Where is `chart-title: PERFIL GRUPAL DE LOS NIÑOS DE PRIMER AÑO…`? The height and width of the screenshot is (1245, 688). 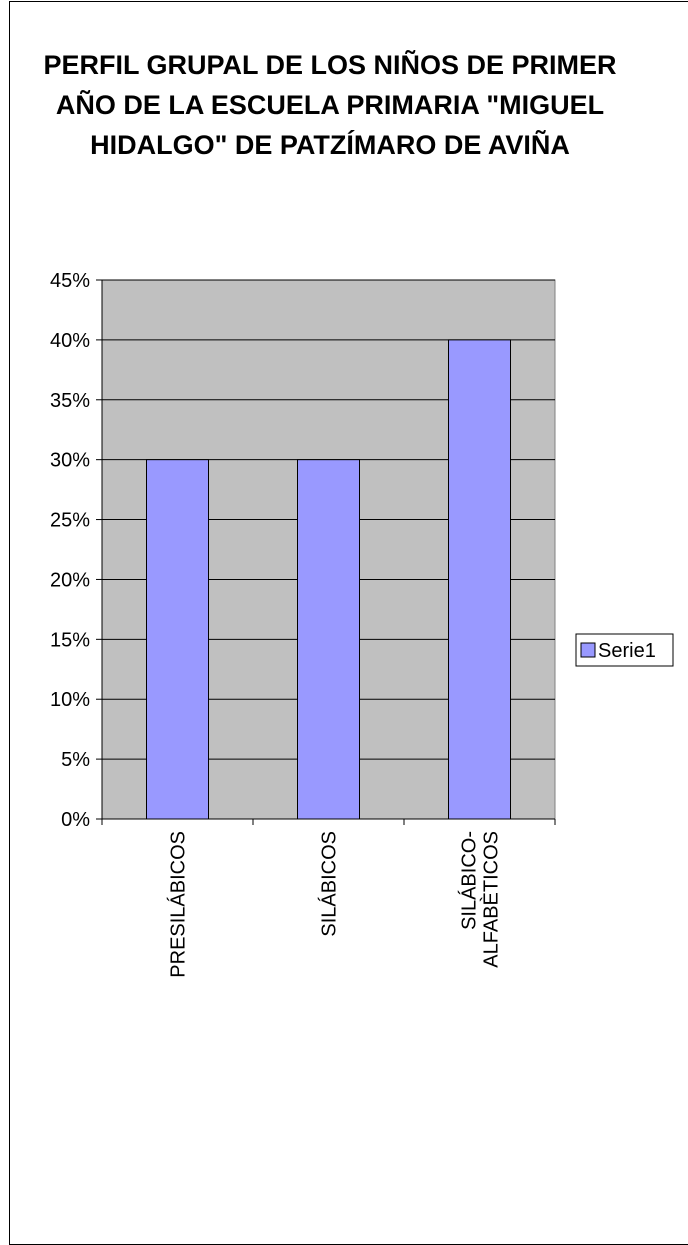 chart-title: PERFIL GRUPAL DE LOS NIÑOS DE PRIMER AÑO… is located at coordinates (330, 105).